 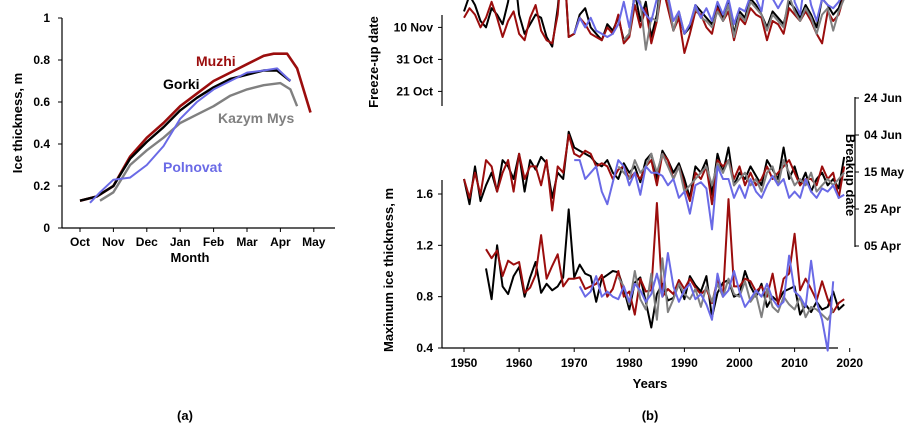 I want to click on max-ytick-label: 1.6, so click(x=424, y=194).